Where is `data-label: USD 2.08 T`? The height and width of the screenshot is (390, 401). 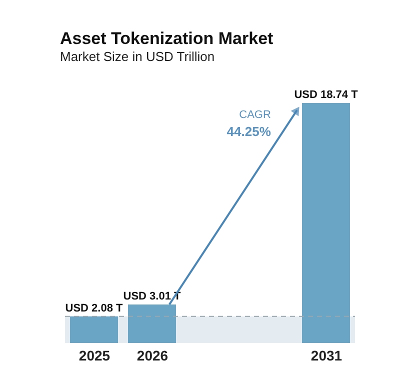
data-label: USD 2.08 T is located at coordinates (94, 308).